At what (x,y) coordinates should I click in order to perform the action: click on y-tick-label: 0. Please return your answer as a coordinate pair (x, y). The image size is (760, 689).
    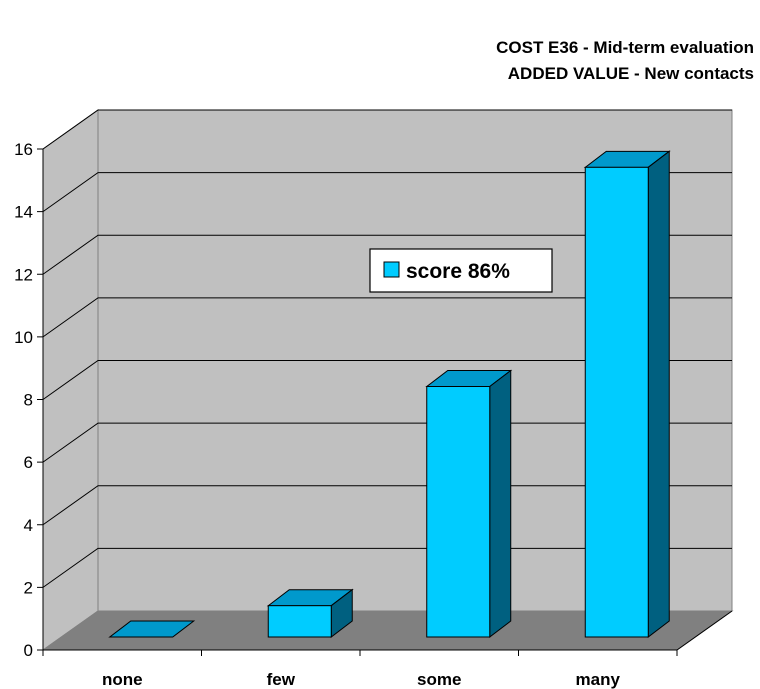
    Looking at the image, I should click on (28, 650).